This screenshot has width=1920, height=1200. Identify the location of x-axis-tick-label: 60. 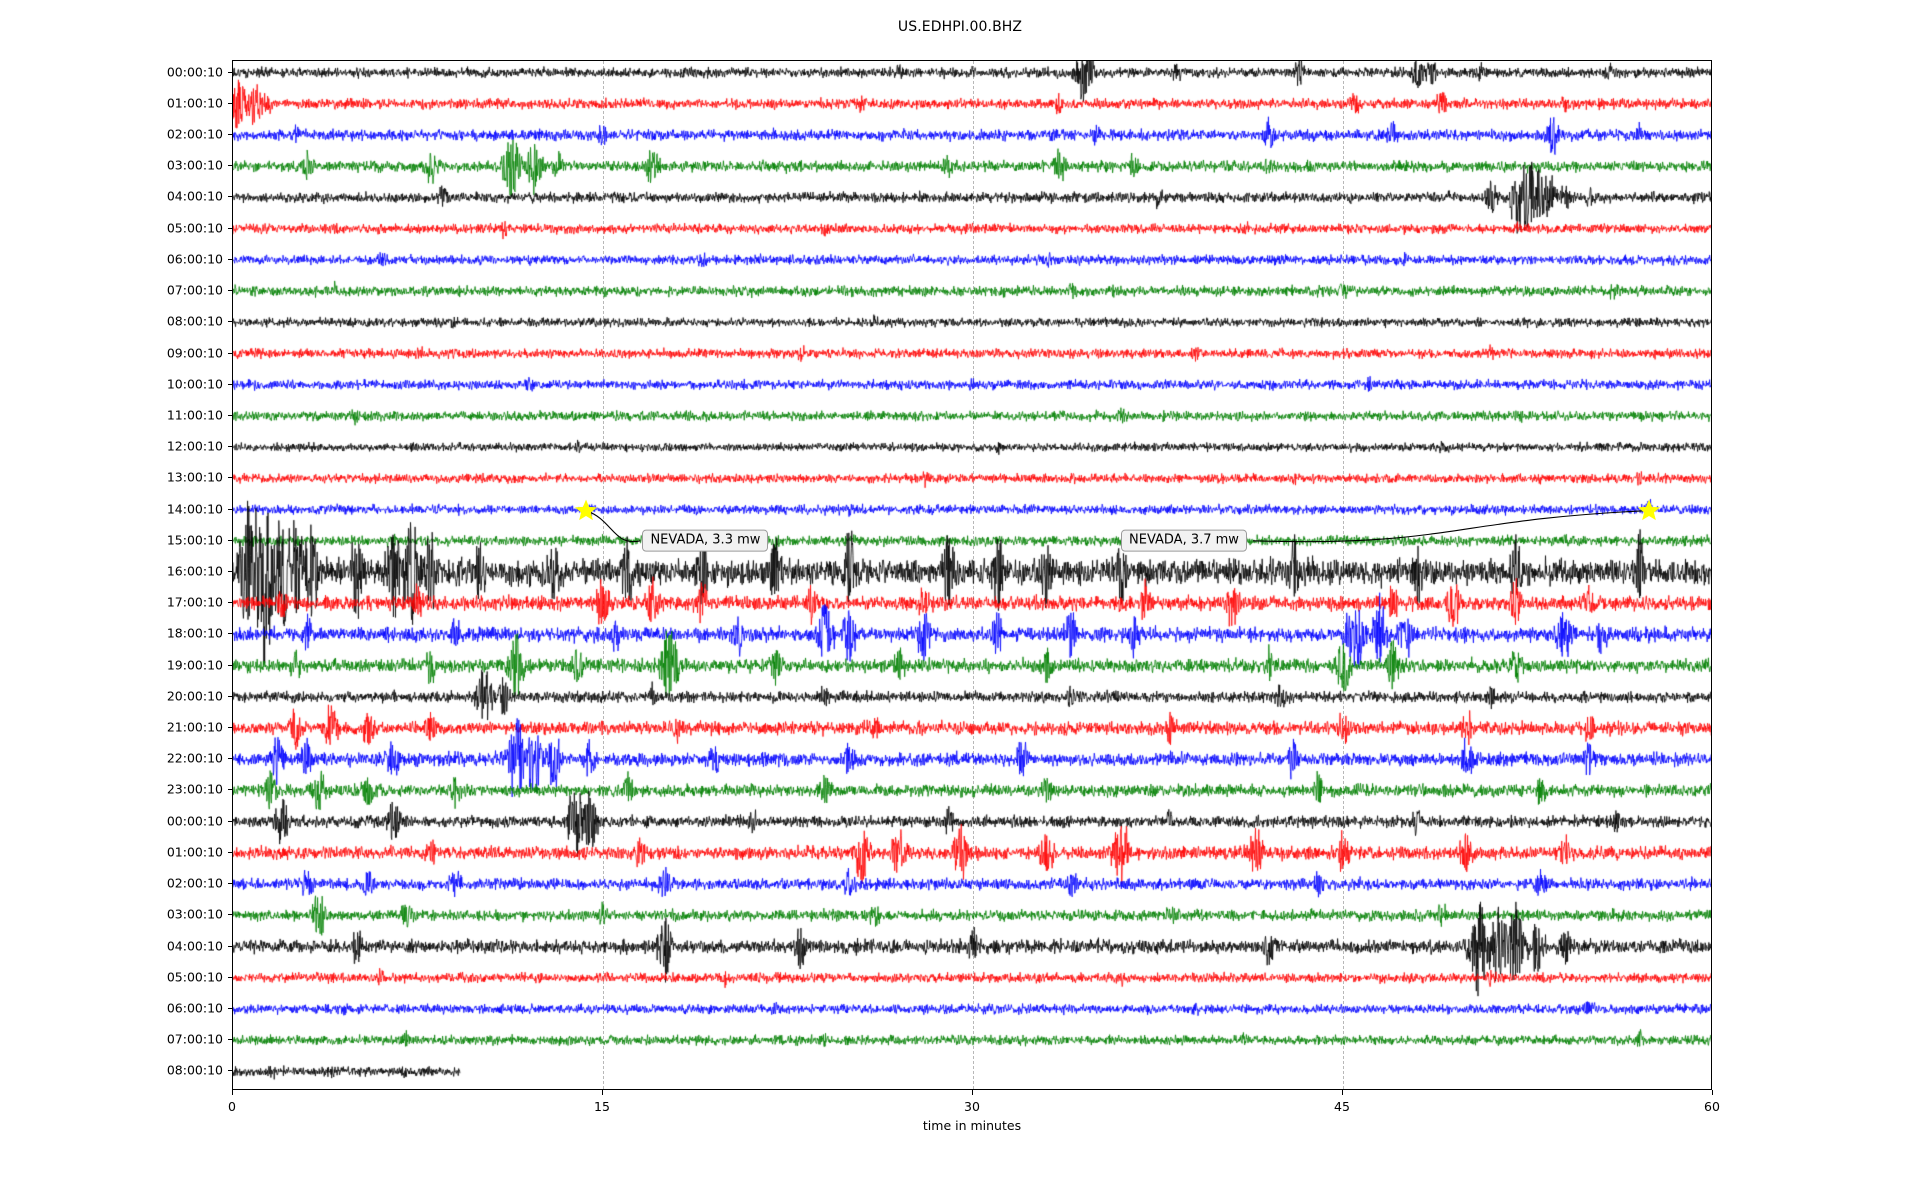
(1712, 1106).